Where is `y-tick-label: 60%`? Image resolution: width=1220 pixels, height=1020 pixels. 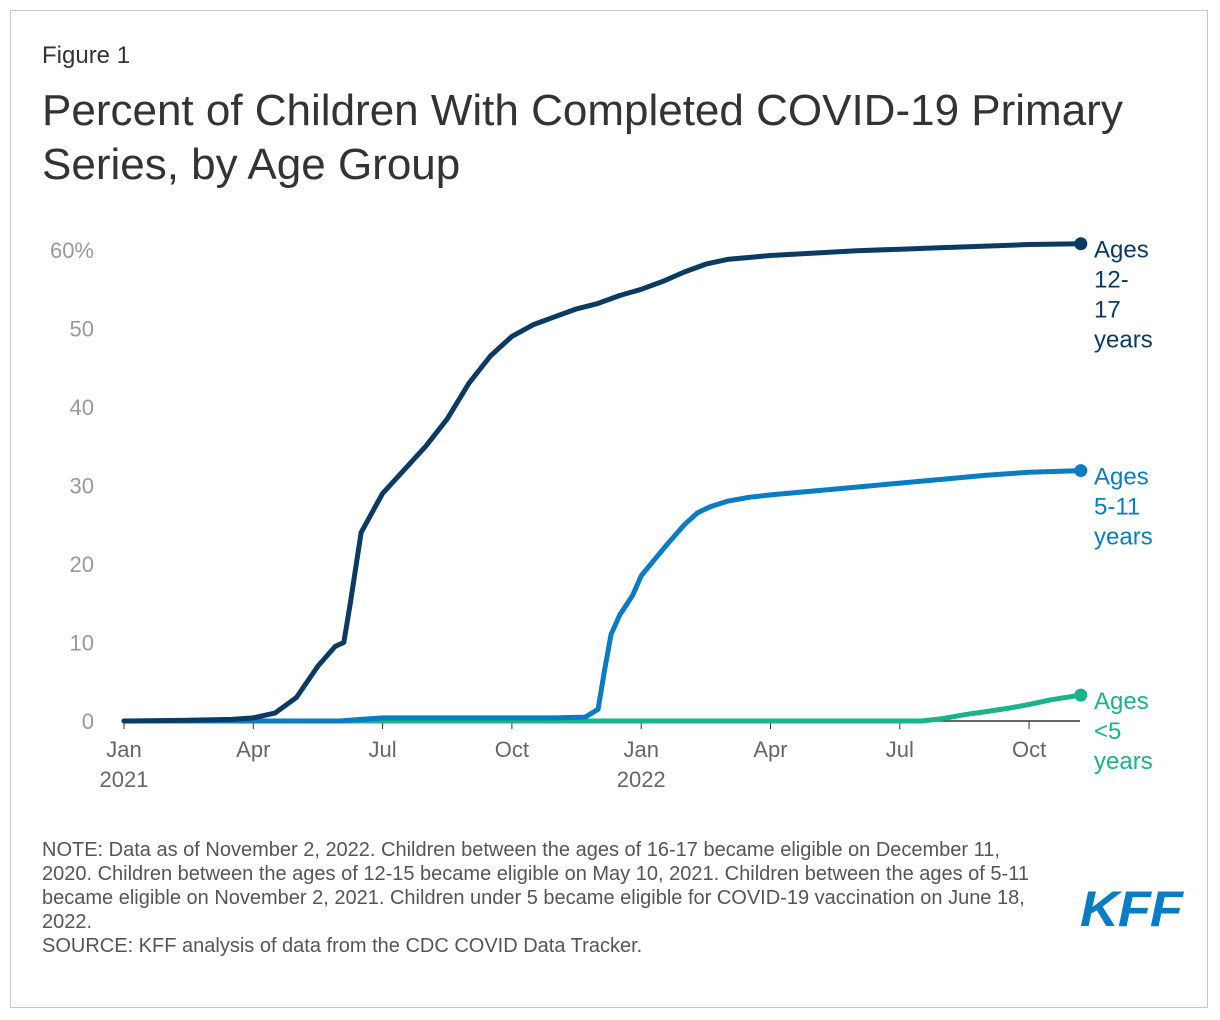
y-tick-label: 60% is located at coordinates (72, 250).